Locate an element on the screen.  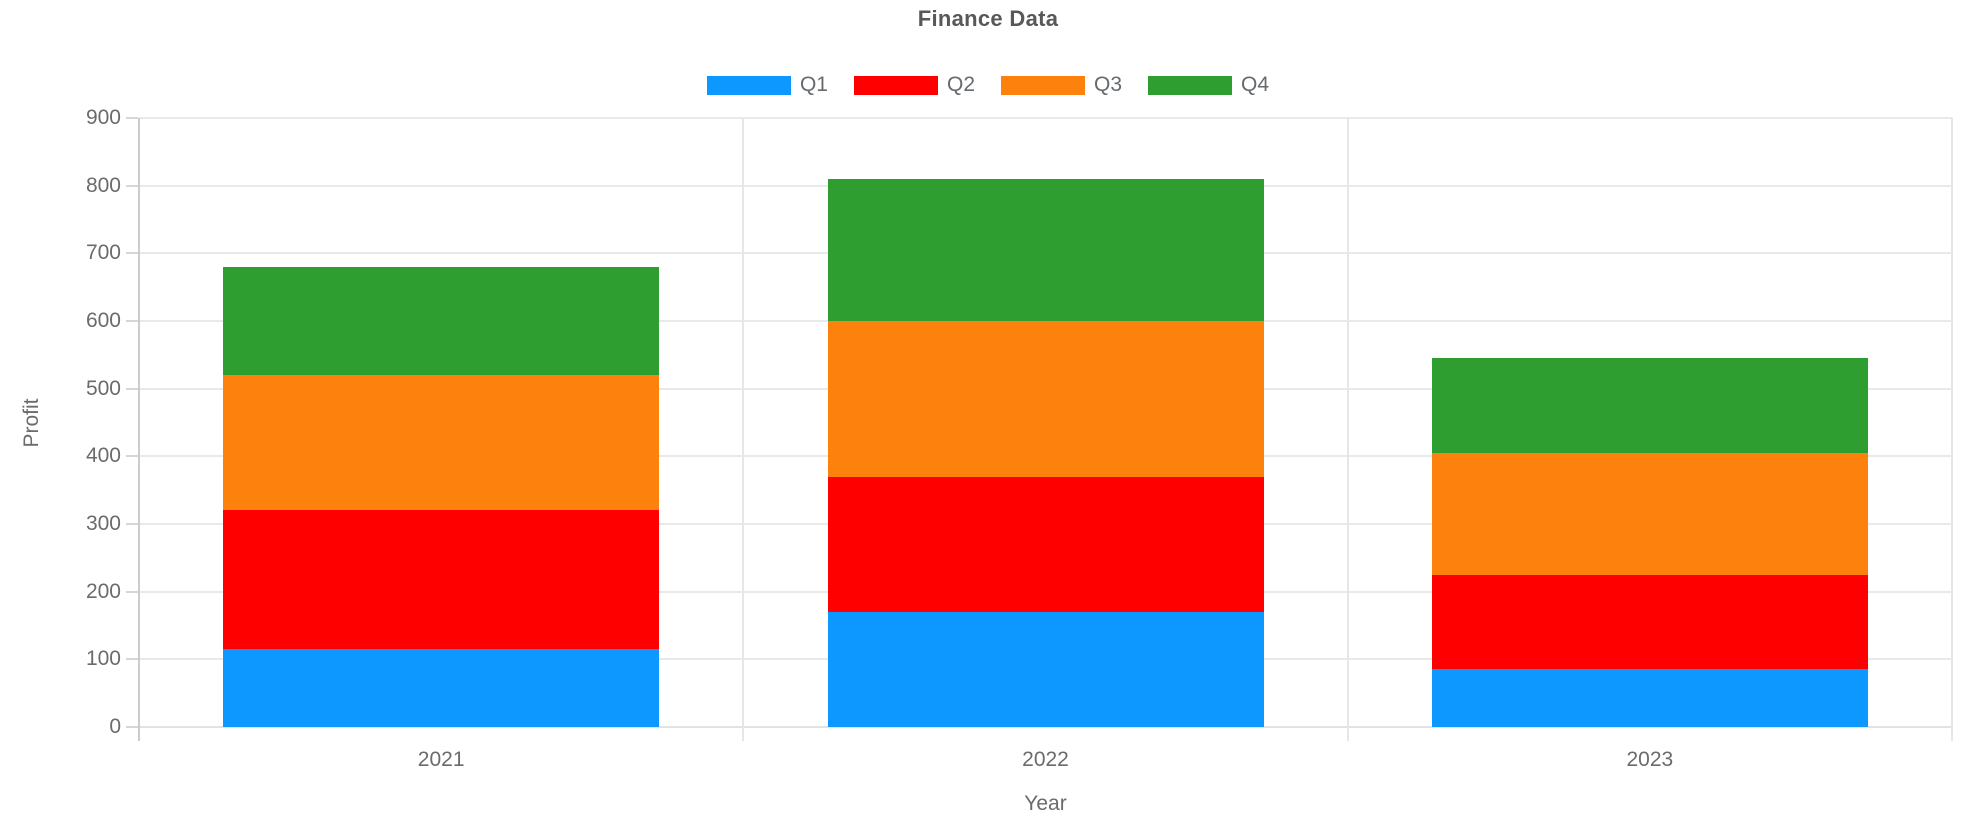
y-tick-label-100: 100 is located at coordinates (103, 659).